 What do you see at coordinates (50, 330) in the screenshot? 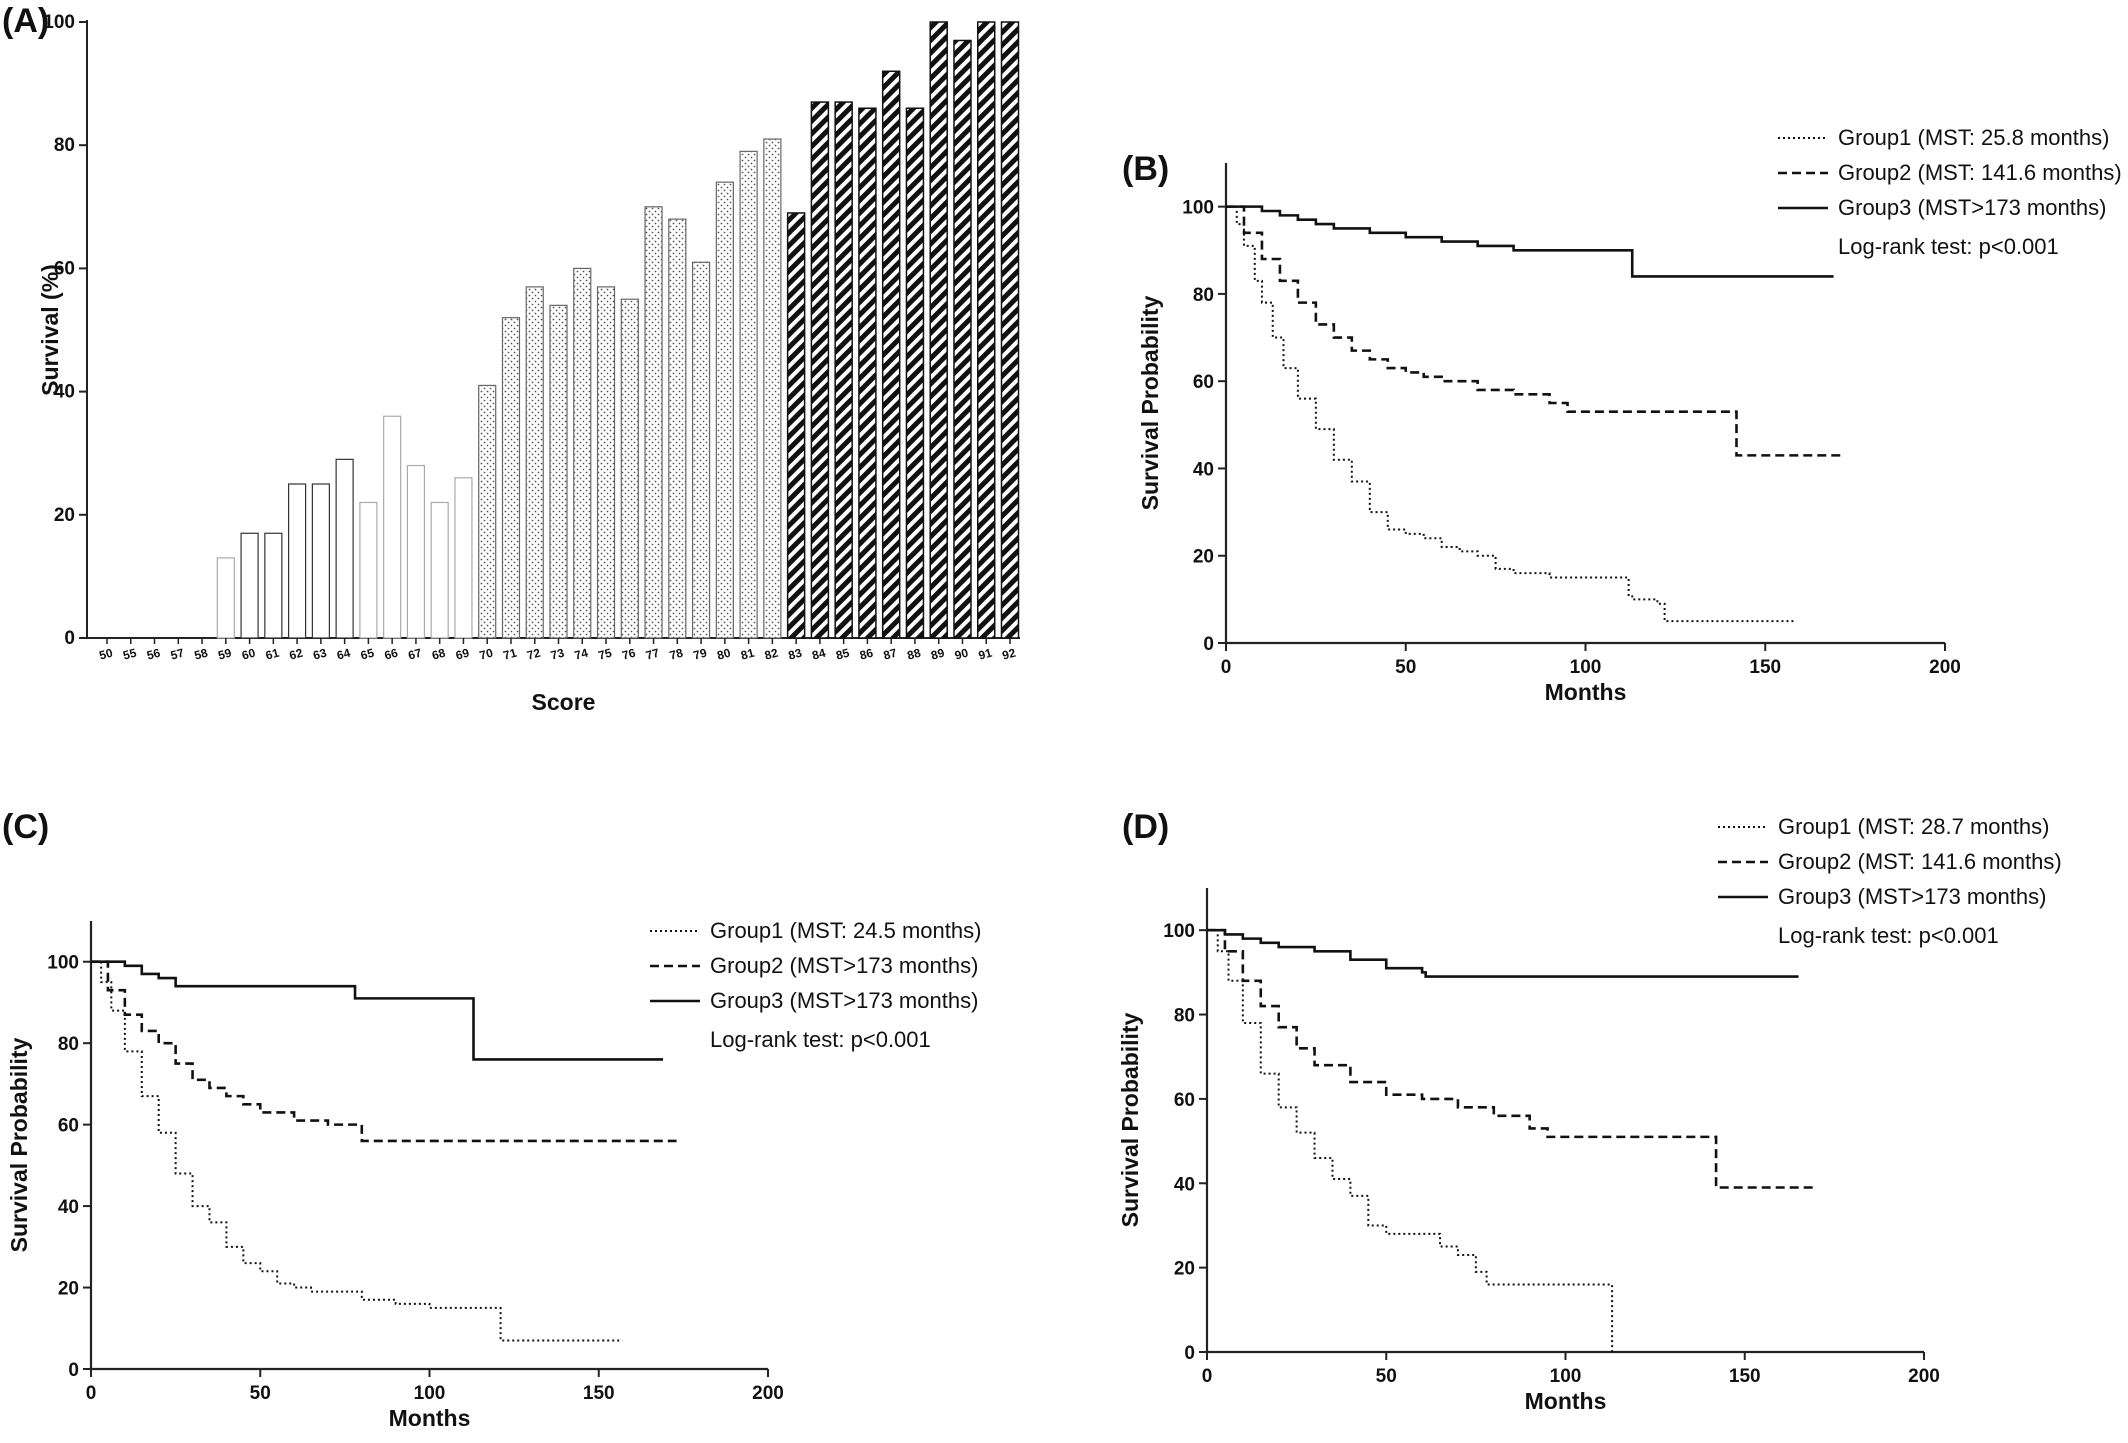
I see `y-axis-title: Survival (%)` at bounding box center [50, 330].